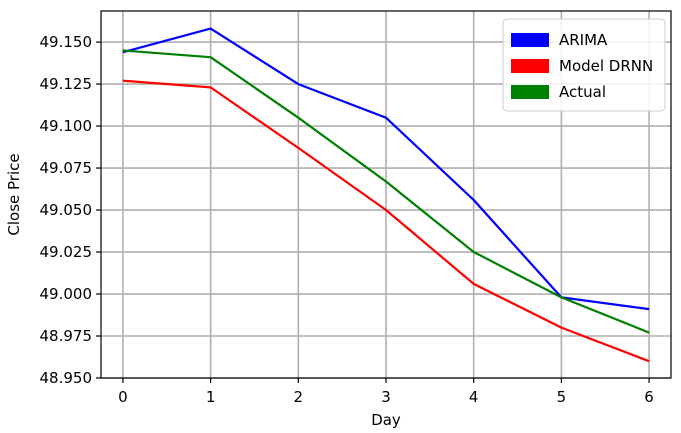 This screenshot has width=681, height=433. What do you see at coordinates (299, 397) in the screenshot?
I see `x-tick-label: 2` at bounding box center [299, 397].